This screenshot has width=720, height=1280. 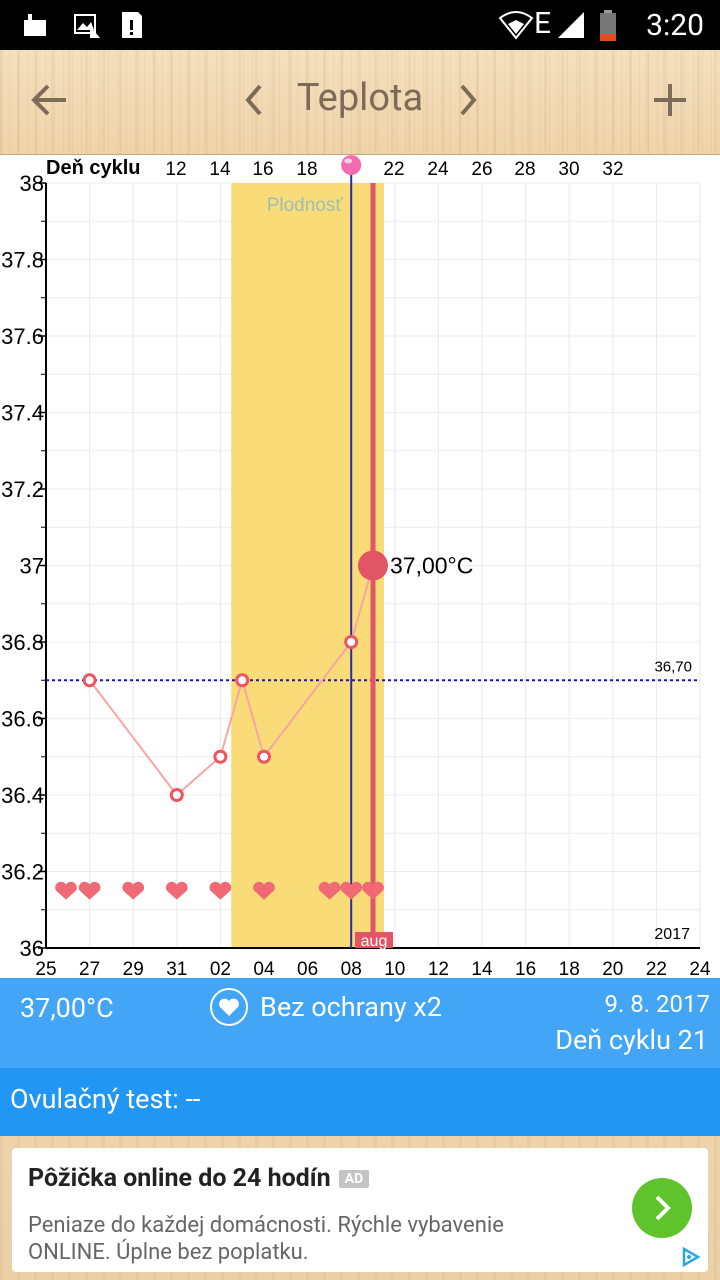 What do you see at coordinates (672, 934) in the screenshot?
I see `year-label: 2017` at bounding box center [672, 934].